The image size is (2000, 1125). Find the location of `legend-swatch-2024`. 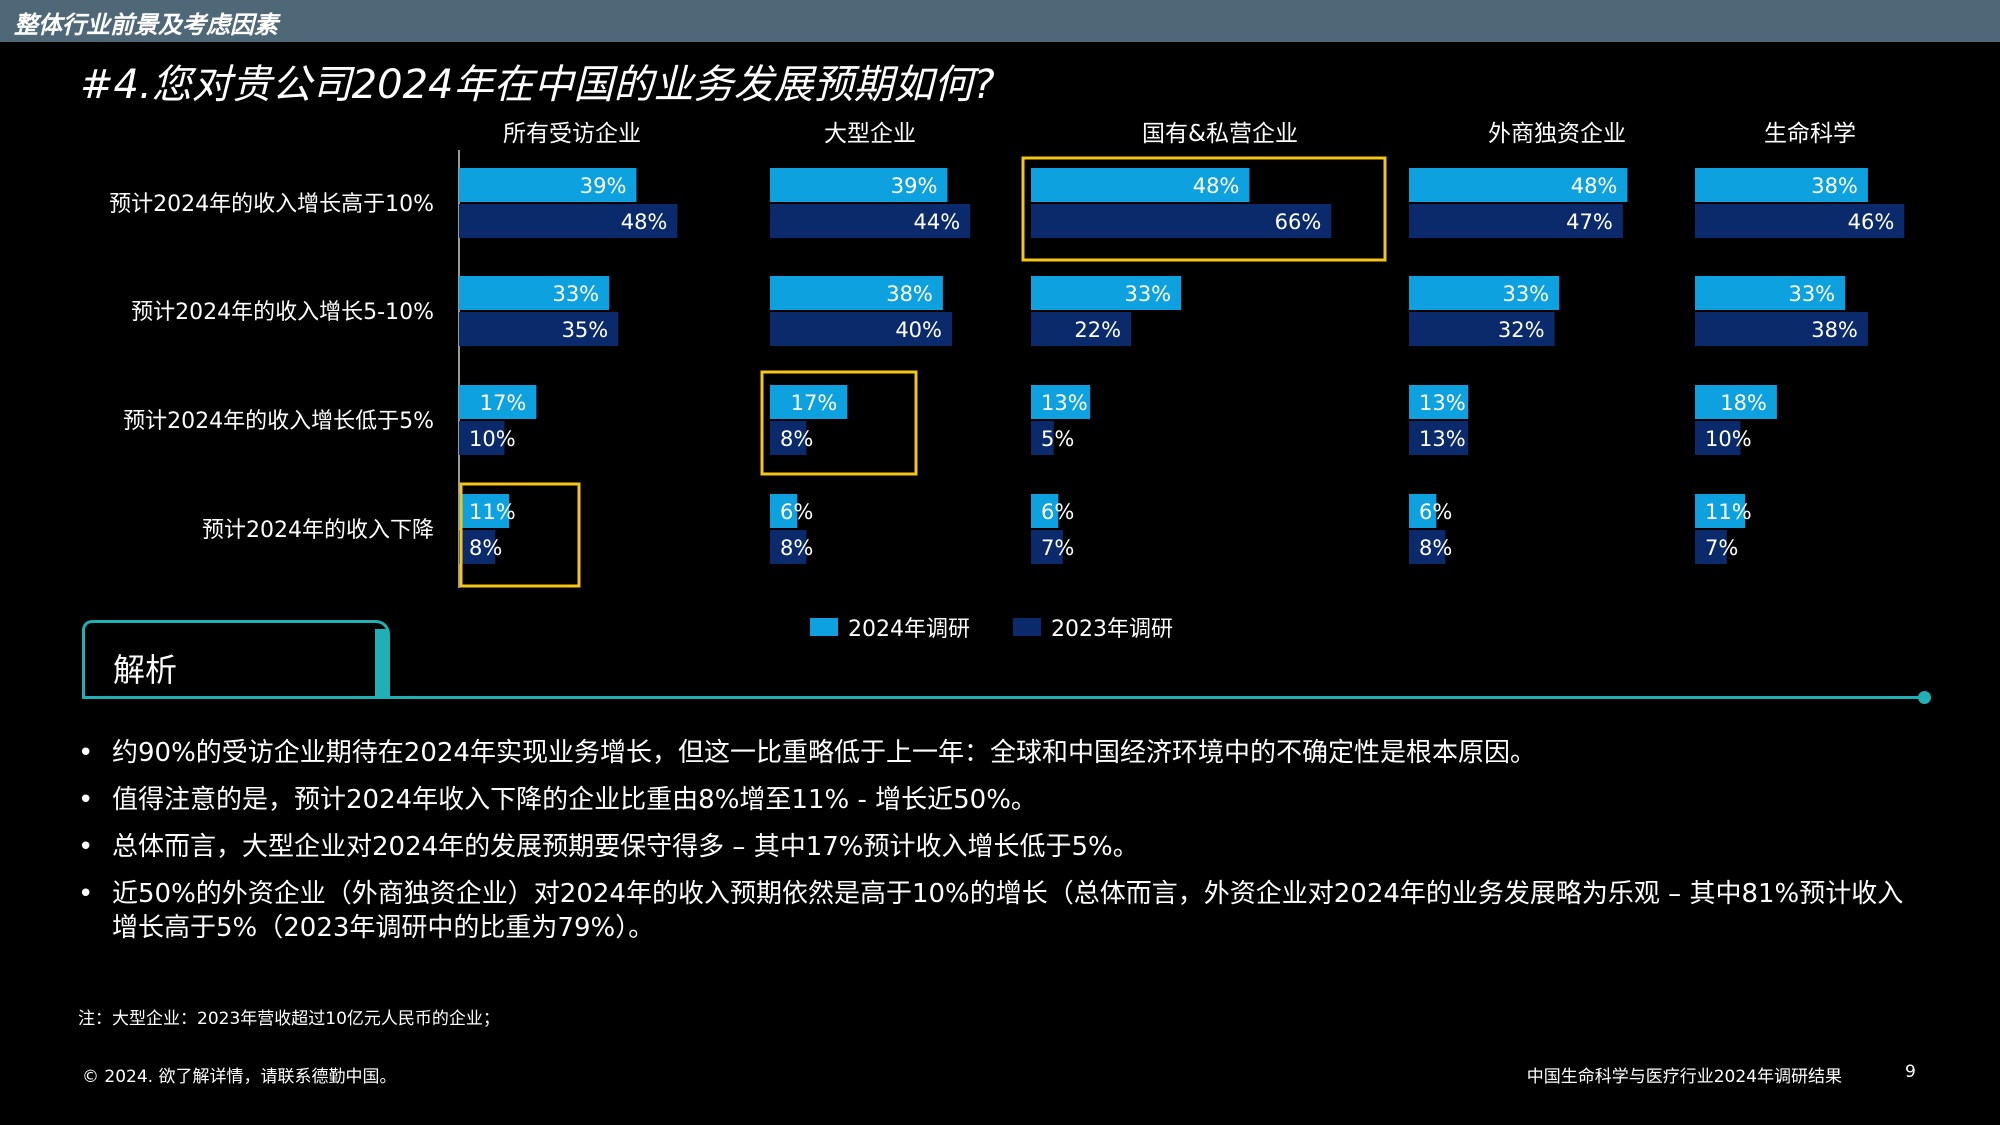

legend-swatch-2024 is located at coordinates (824, 627).